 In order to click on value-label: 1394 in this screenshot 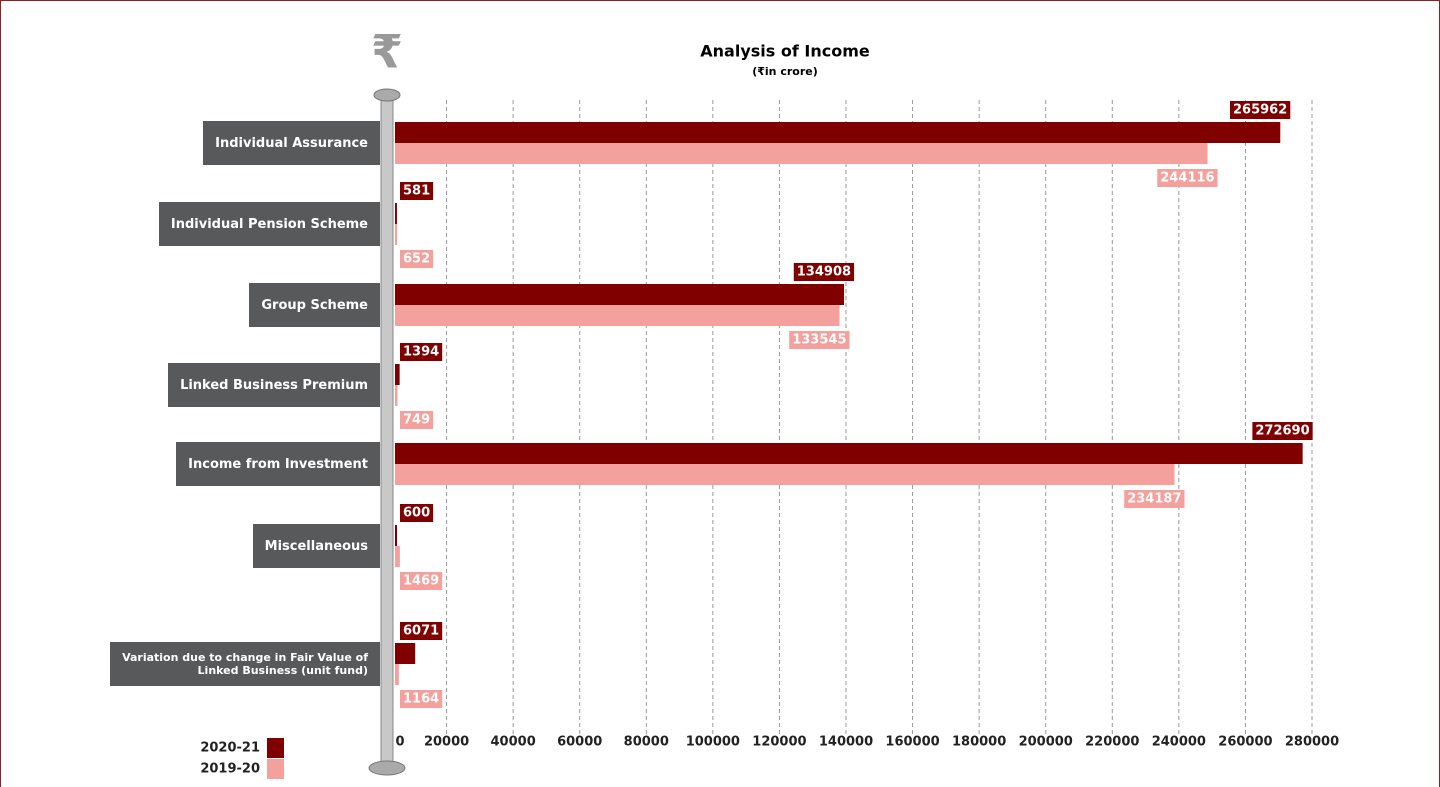, I will do `click(421, 352)`.